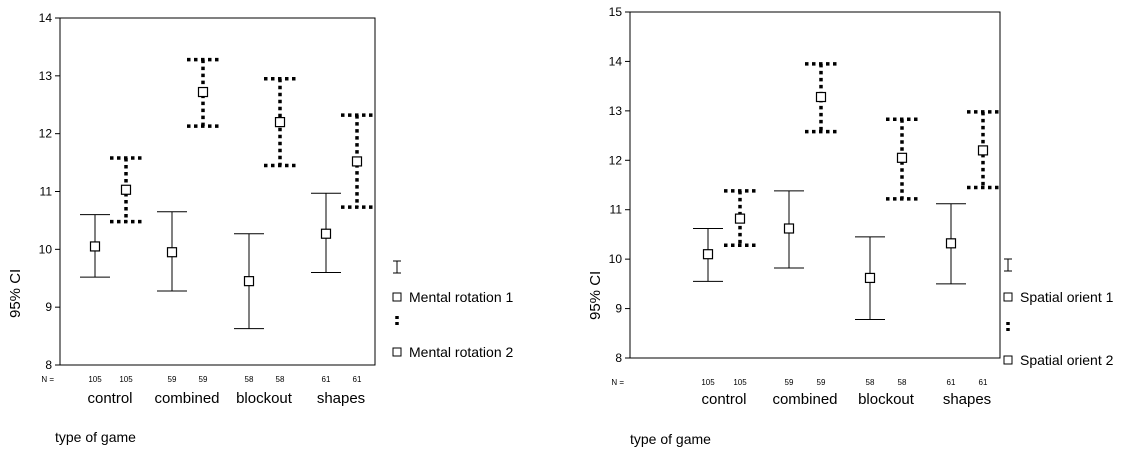 The image size is (1135, 453). Describe the element at coordinates (1058, 313) in the screenshot. I see `legend: Spatial orient 1 Spatial orient 2` at that location.